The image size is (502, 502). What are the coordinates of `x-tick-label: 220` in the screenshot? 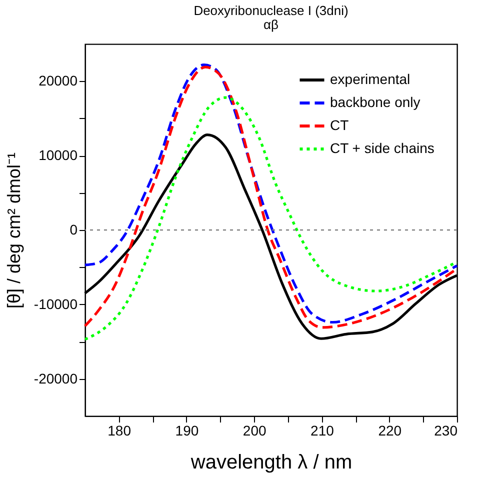 It's located at (390, 430).